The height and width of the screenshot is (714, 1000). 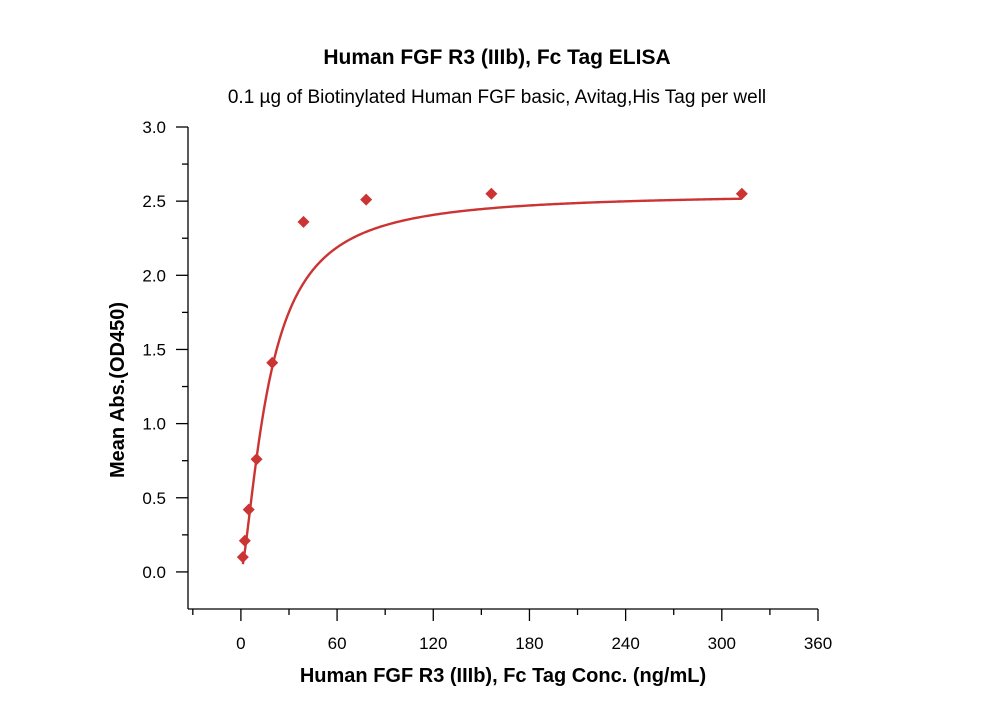 I want to click on y-tick-label: 0.0, so click(x=154, y=572).